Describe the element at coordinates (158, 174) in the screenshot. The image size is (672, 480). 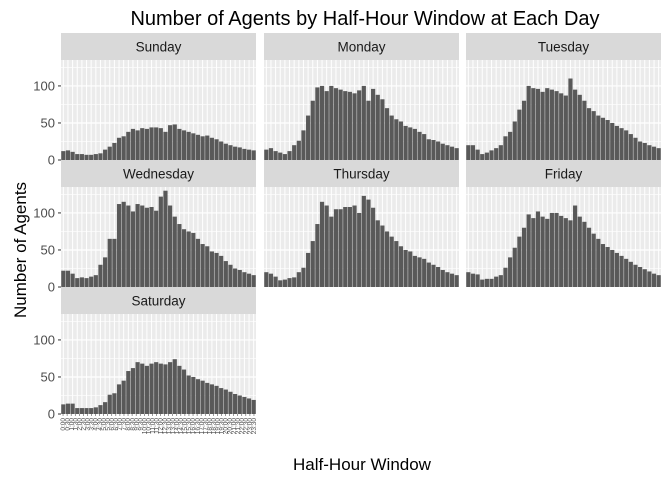
I see `facet-label: Wednesday` at that location.